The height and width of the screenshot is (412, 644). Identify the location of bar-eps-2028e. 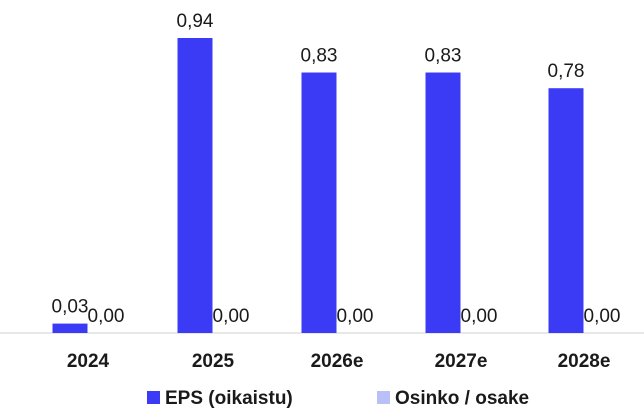
(566, 210).